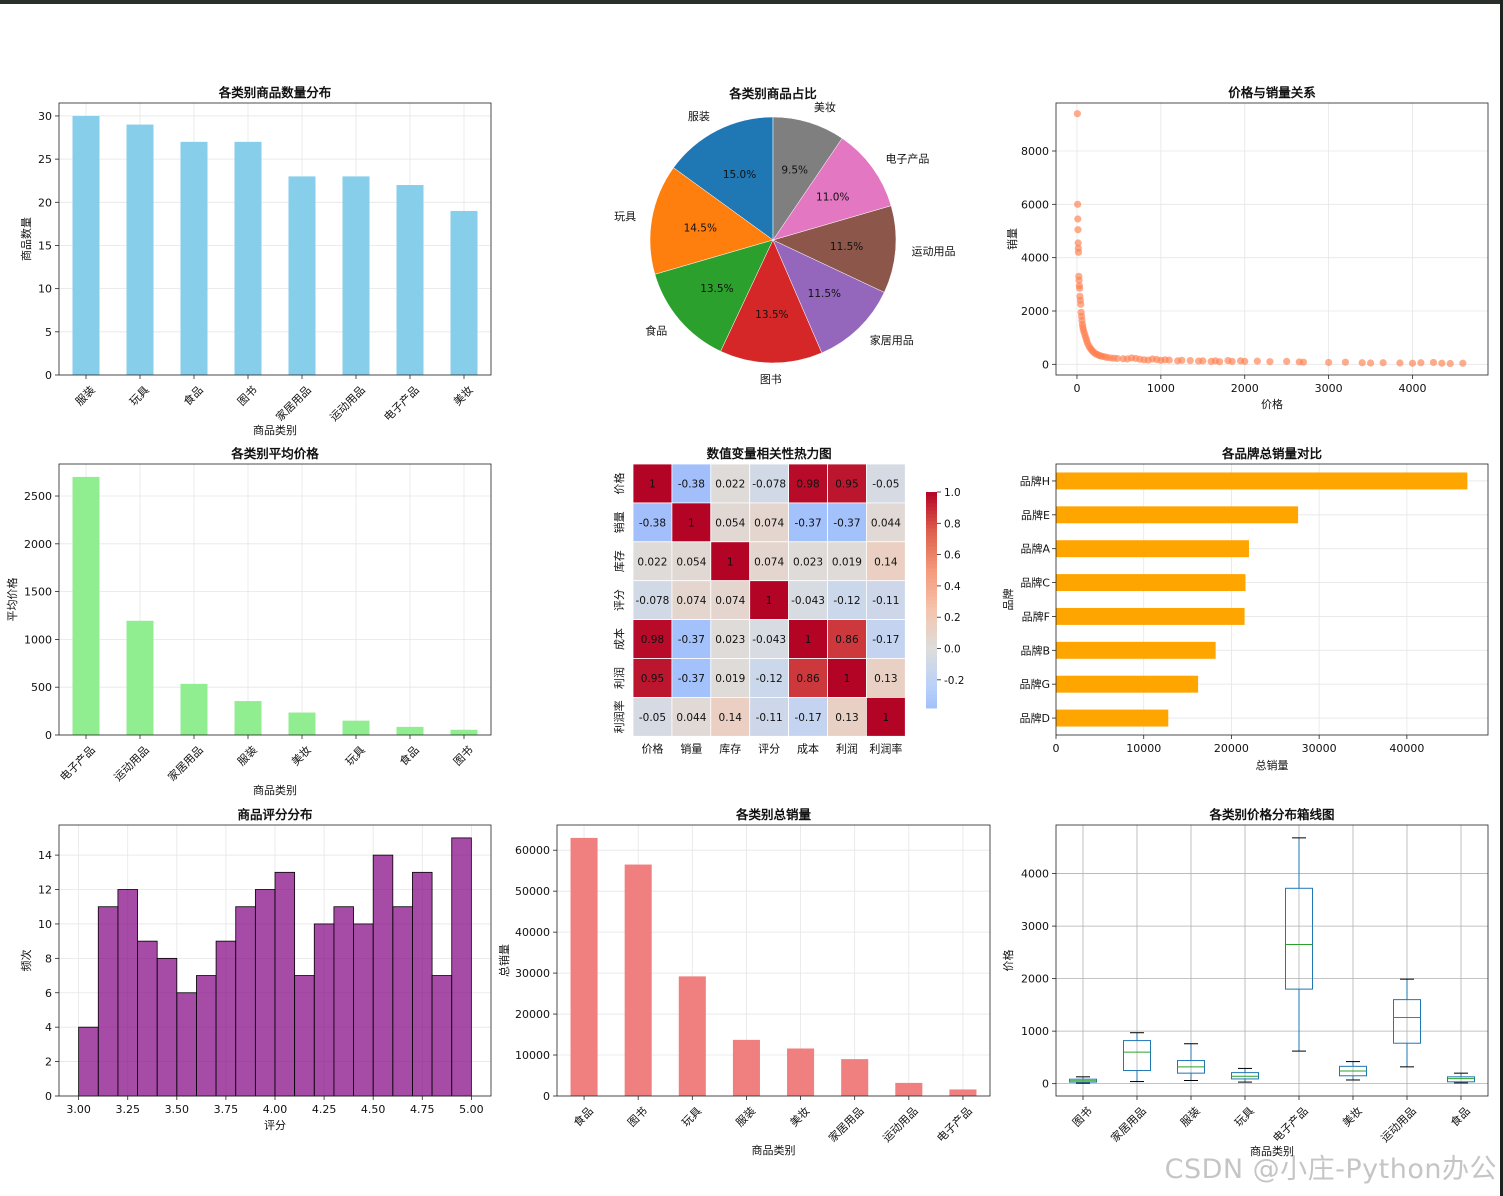  Describe the element at coordinates (275, 814) in the screenshot. I see `chart-title: 商品评分分布` at that location.